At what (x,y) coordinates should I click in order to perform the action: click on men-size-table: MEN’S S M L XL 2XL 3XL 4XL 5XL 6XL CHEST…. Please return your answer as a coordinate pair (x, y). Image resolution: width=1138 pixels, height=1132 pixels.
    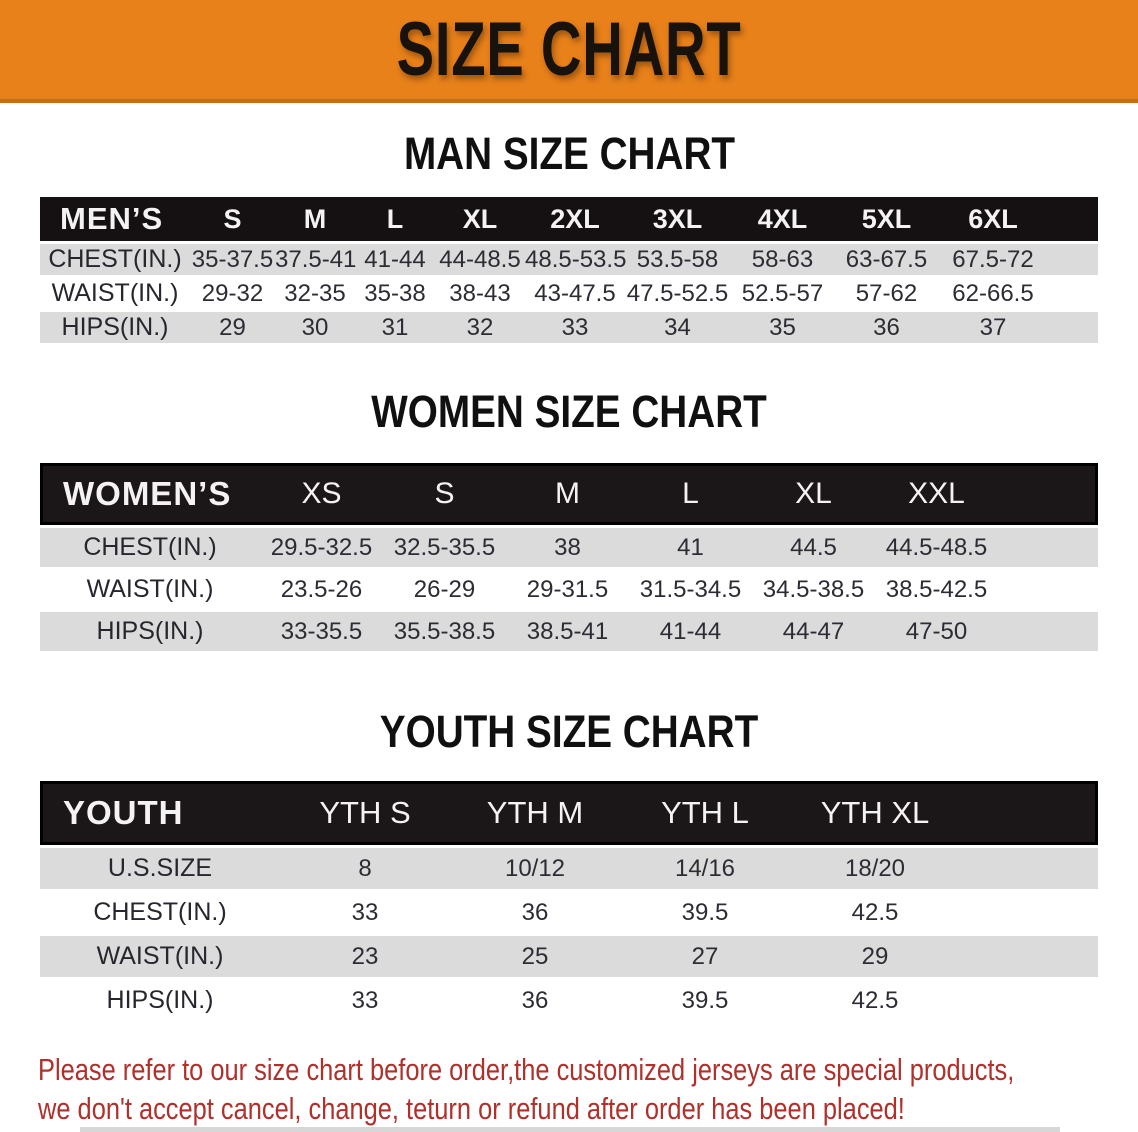
    Looking at the image, I should click on (569, 270).